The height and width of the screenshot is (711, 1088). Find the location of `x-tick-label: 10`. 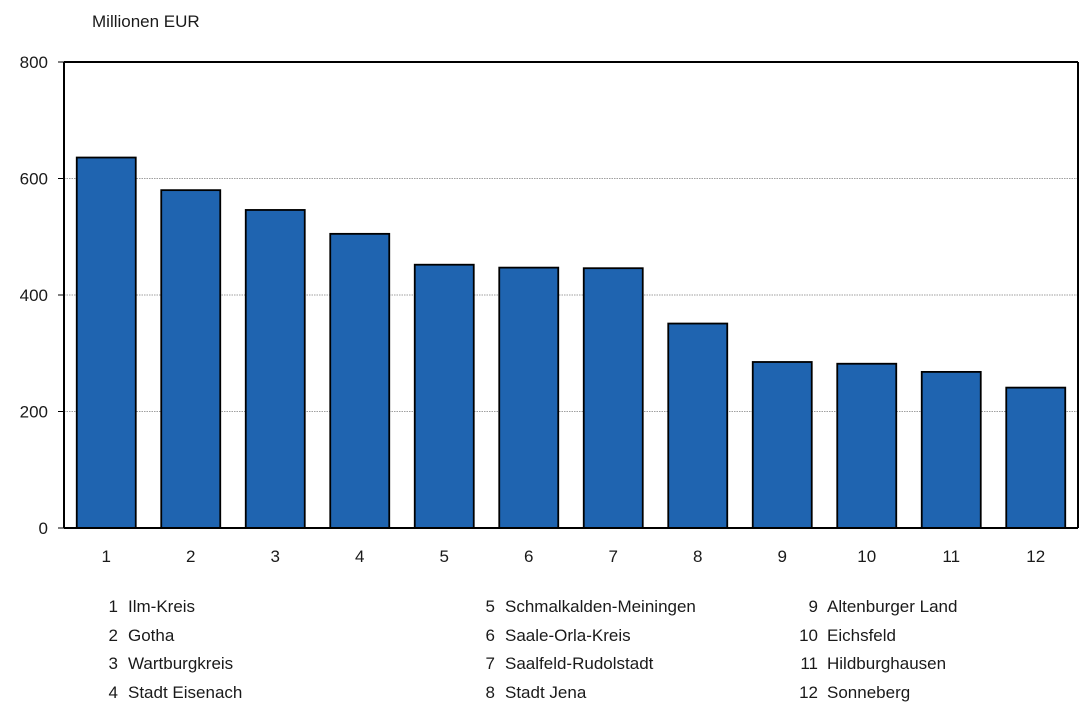

x-tick-label: 10 is located at coordinates (866, 556).